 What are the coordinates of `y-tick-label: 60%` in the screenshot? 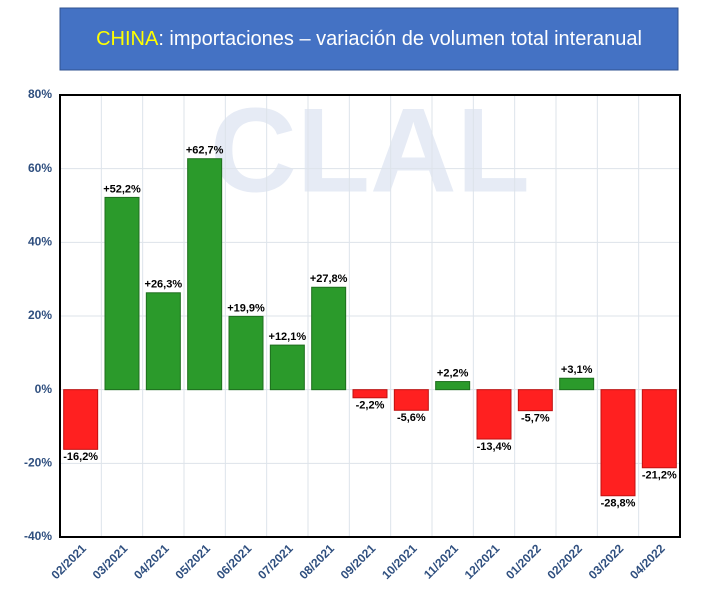 It's located at (40, 168).